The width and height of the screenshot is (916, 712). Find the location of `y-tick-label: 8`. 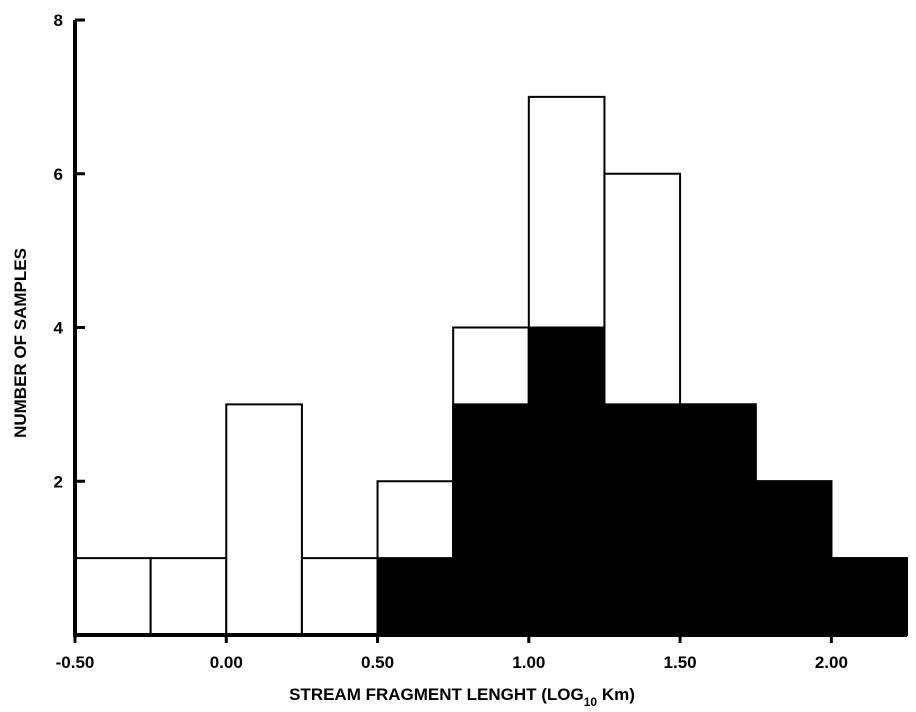

y-tick-label: 8 is located at coordinates (58, 20).